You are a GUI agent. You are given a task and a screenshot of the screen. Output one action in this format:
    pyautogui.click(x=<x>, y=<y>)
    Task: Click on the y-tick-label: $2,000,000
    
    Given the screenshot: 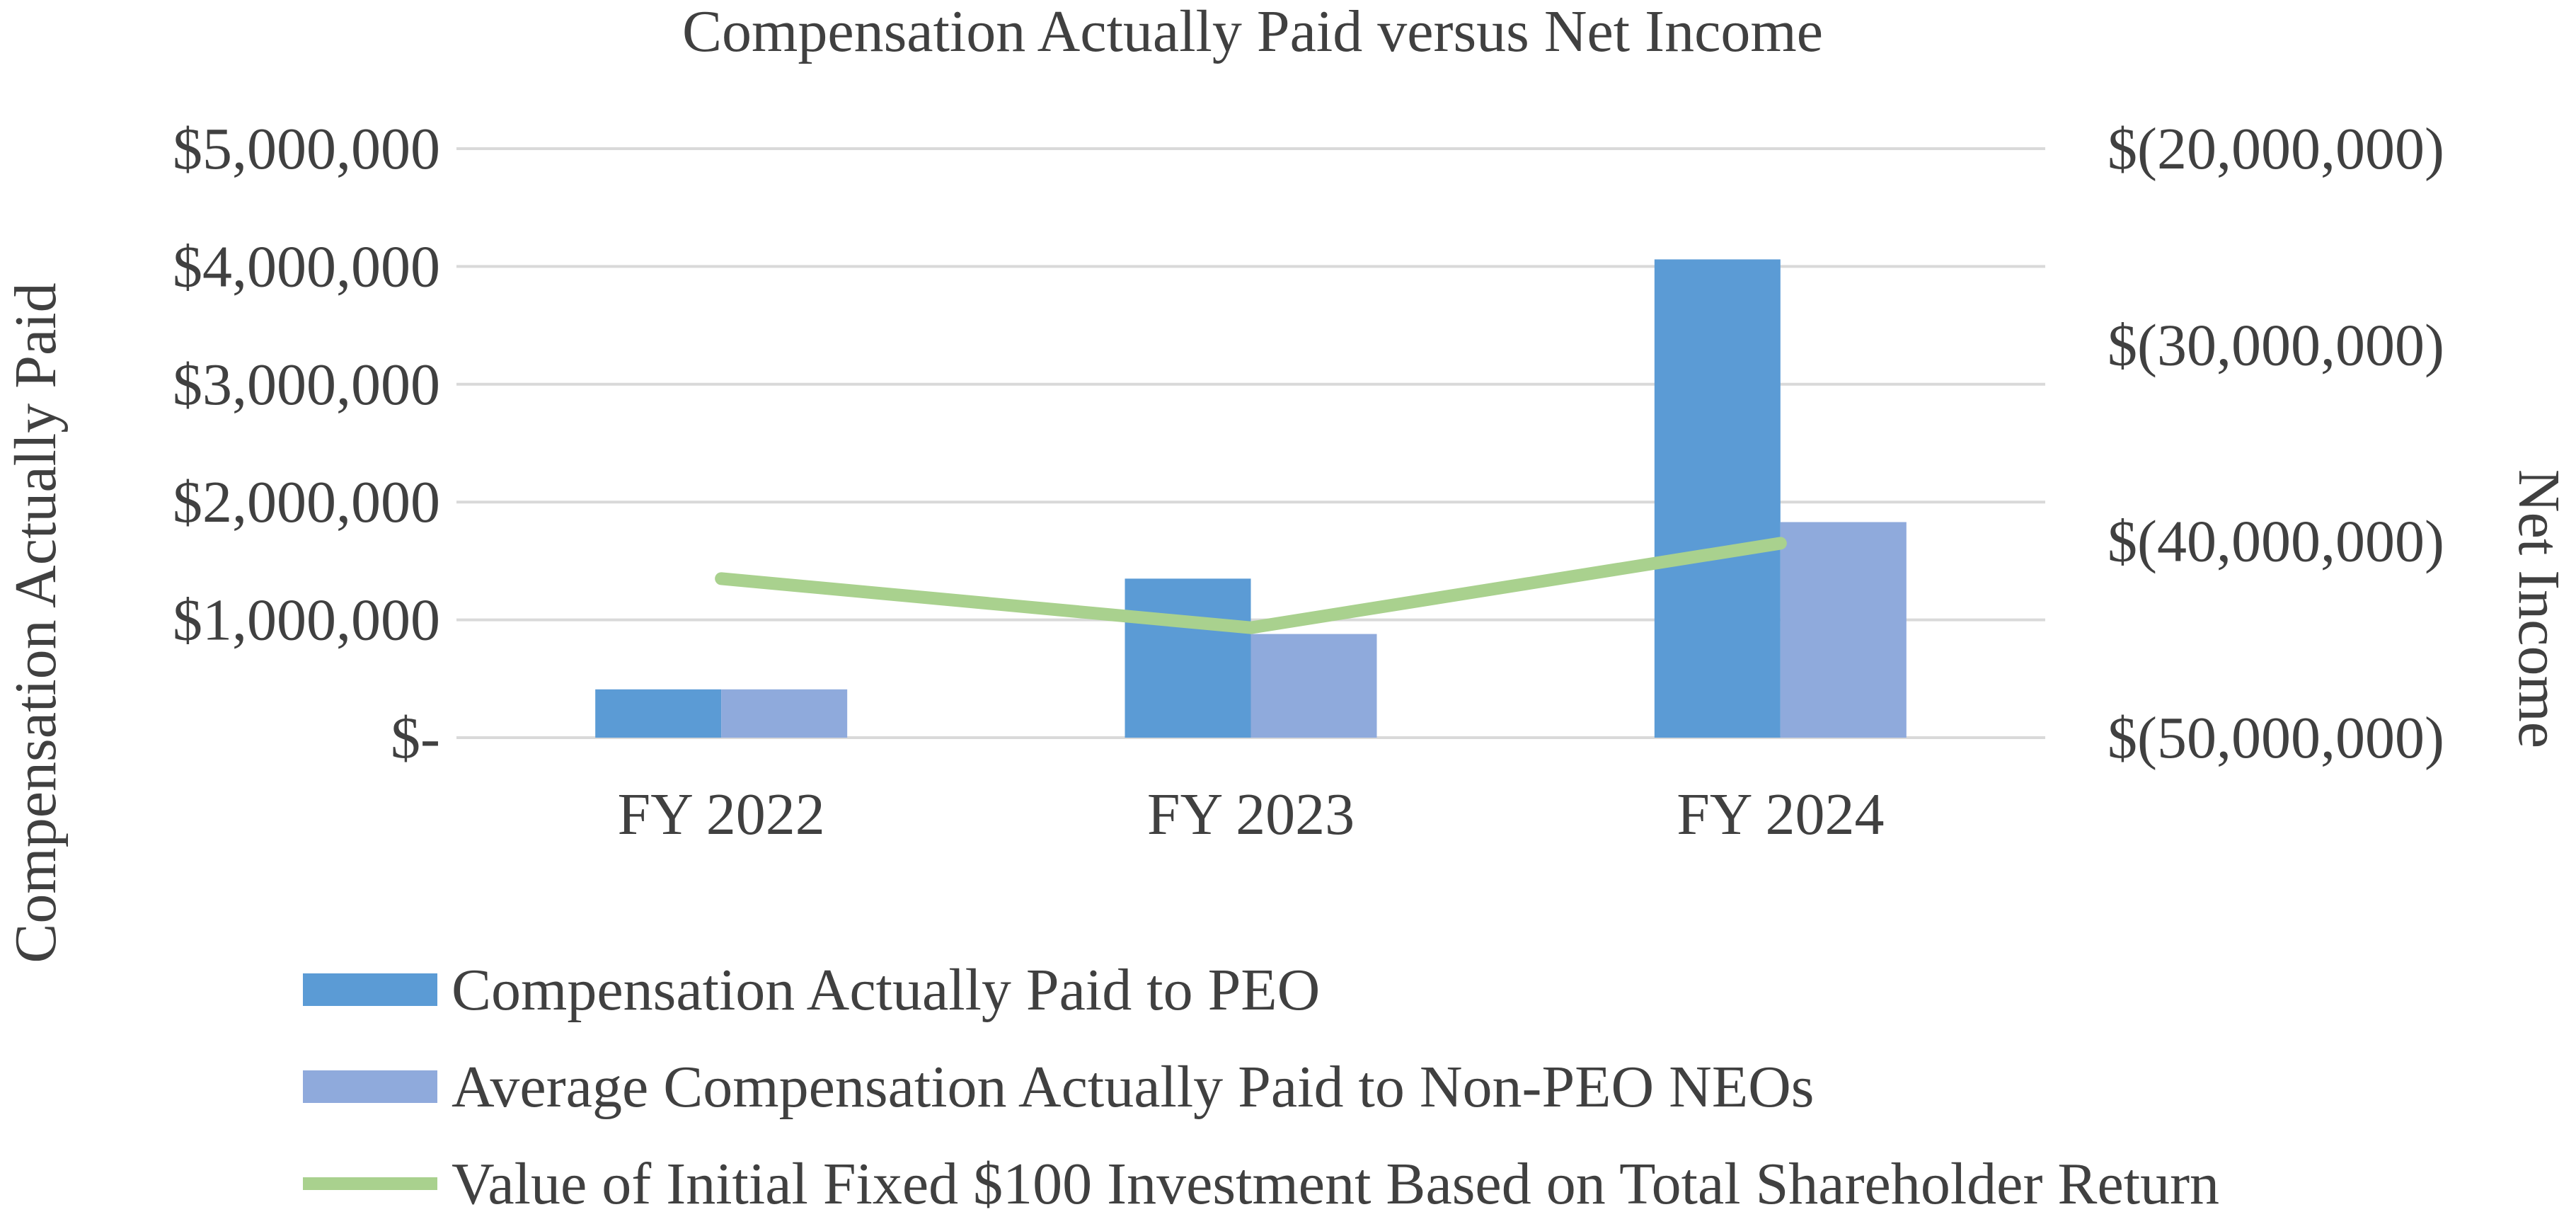 What is the action you would take?
    pyautogui.click(x=307, y=502)
    